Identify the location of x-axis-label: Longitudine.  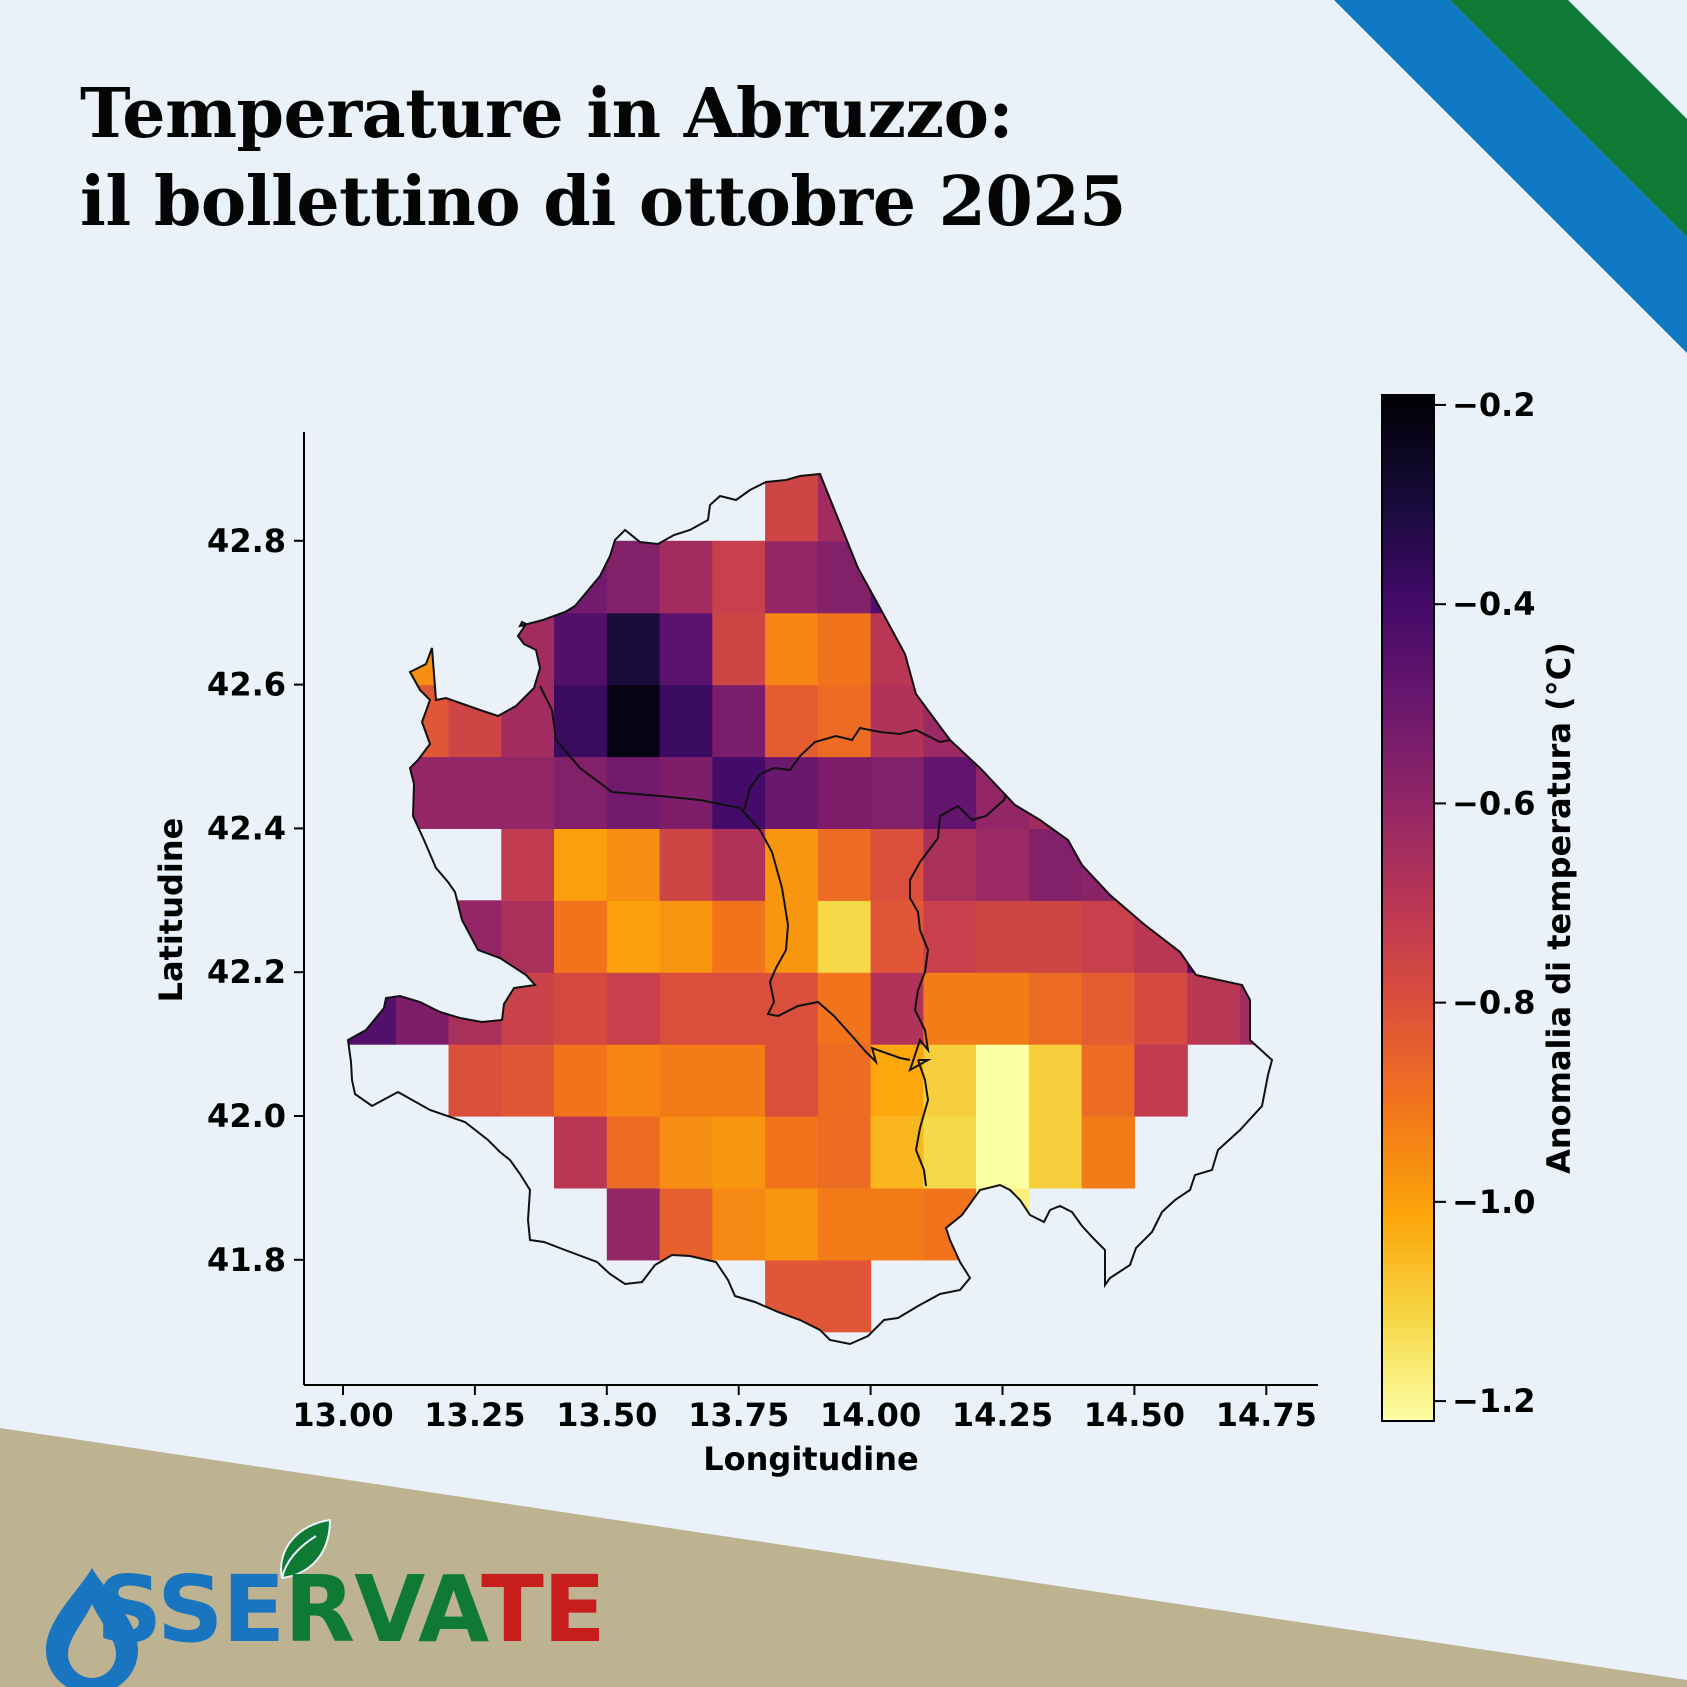
(810, 1459).